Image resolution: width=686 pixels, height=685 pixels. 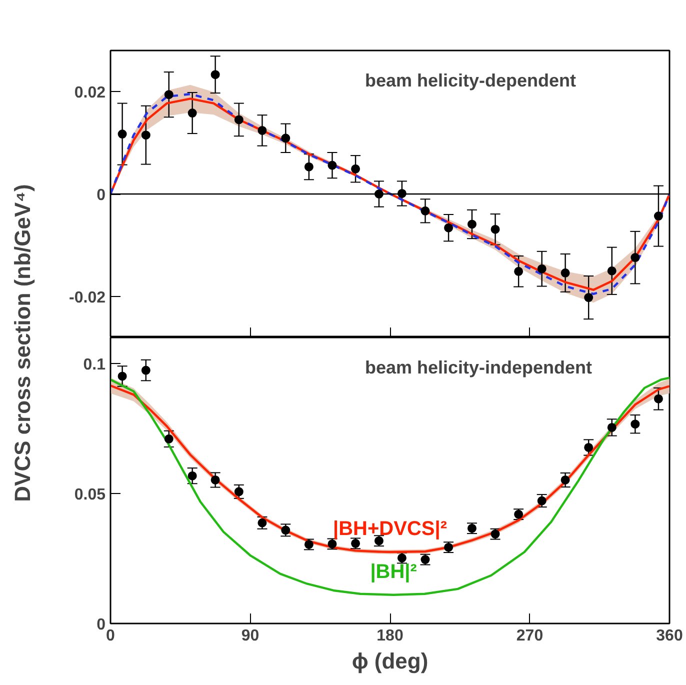 What do you see at coordinates (390, 529) in the screenshot?
I see `series-label: |BH+DVCS|²` at bounding box center [390, 529].